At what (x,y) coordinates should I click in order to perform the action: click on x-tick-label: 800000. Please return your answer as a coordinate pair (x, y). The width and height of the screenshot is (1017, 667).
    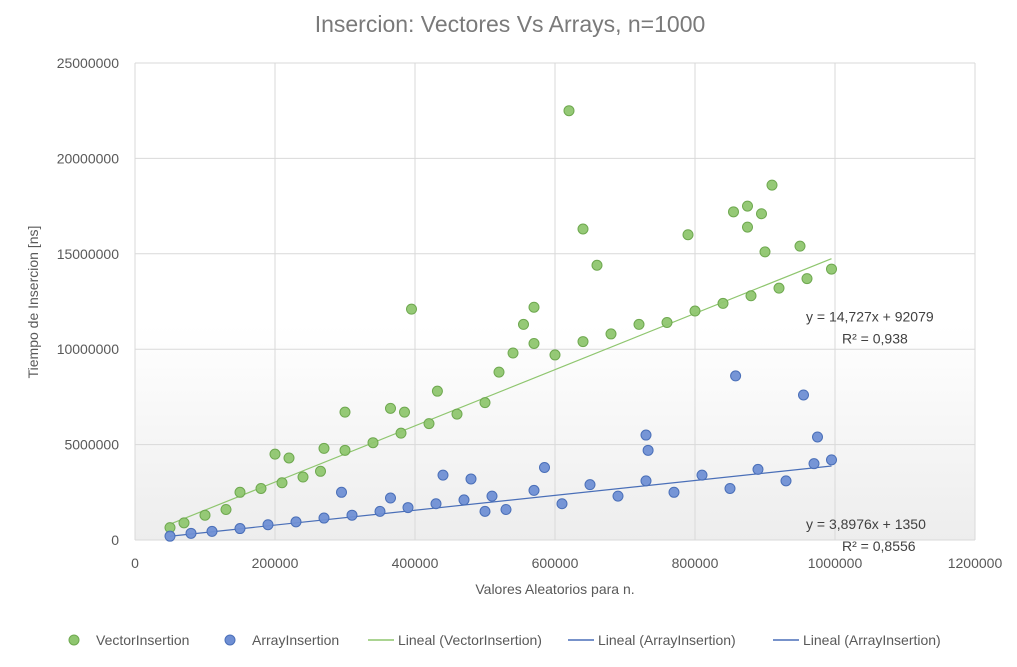
    Looking at the image, I should click on (695, 563).